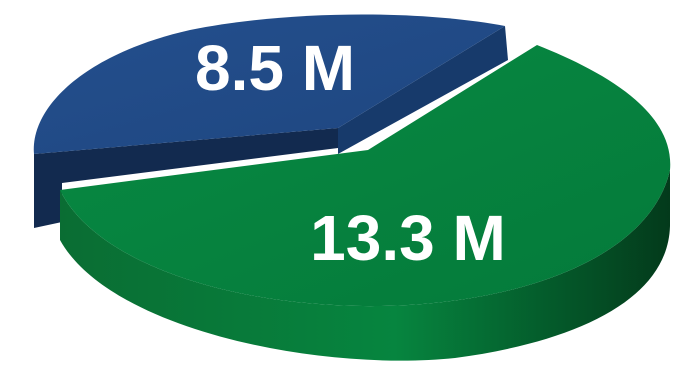 This screenshot has height=389, width=681. I want to click on data-label-8-5m: 8.5 M, so click(275, 68).